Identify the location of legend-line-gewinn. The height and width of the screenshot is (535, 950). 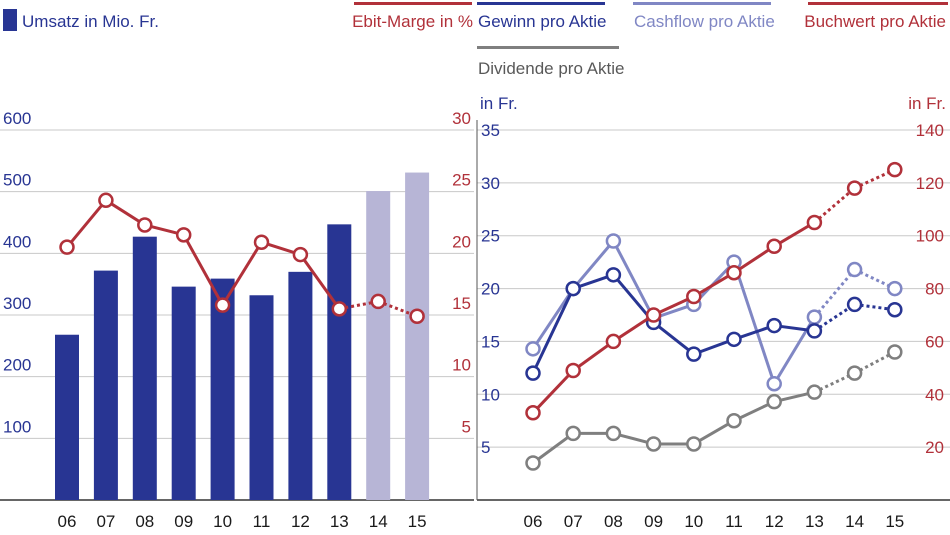
(541, 3).